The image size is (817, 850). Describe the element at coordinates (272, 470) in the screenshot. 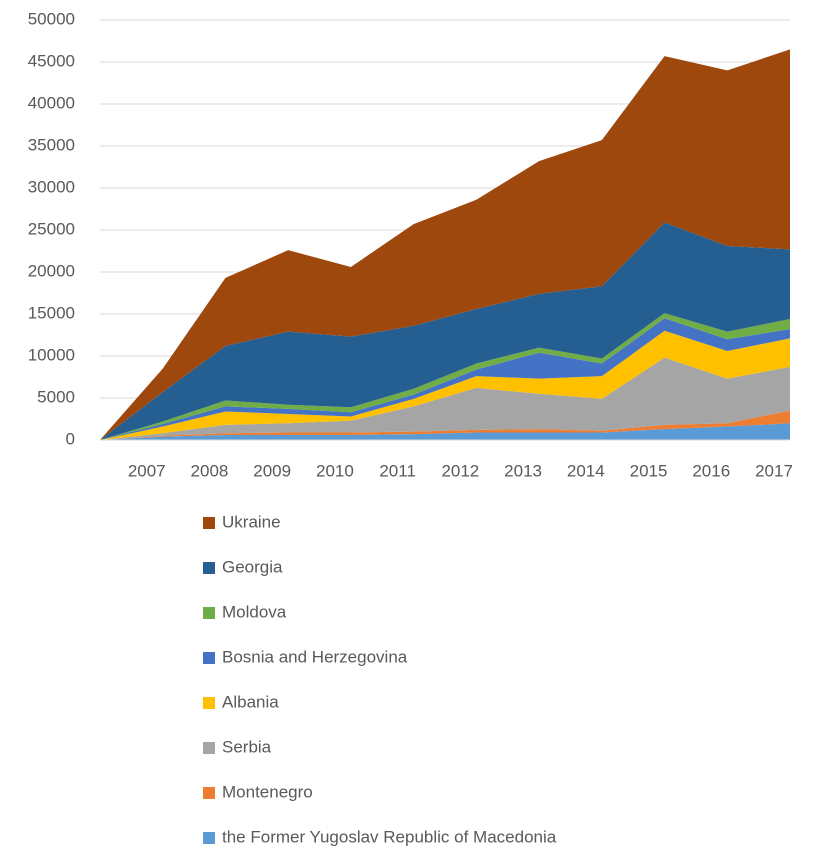

I see `x-tick-label: 2009` at that location.